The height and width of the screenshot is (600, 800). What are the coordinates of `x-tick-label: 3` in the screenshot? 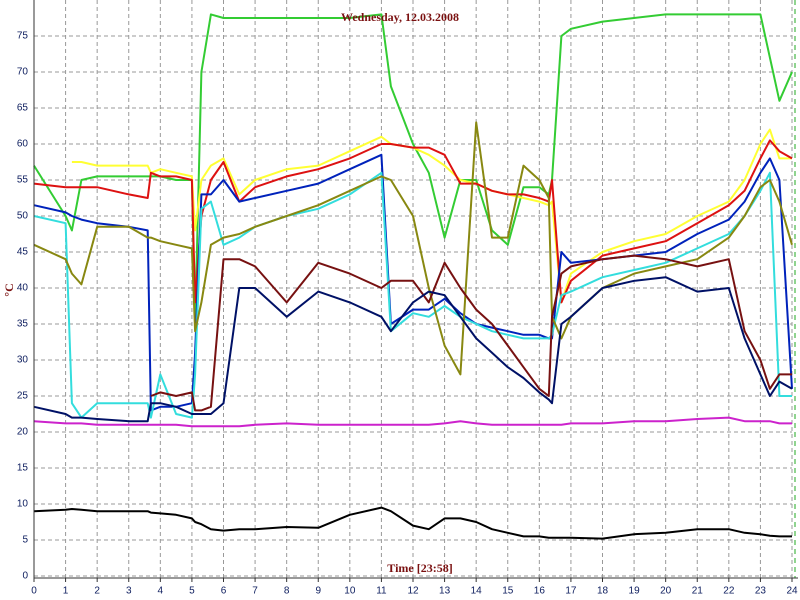 It's located at (129, 591).